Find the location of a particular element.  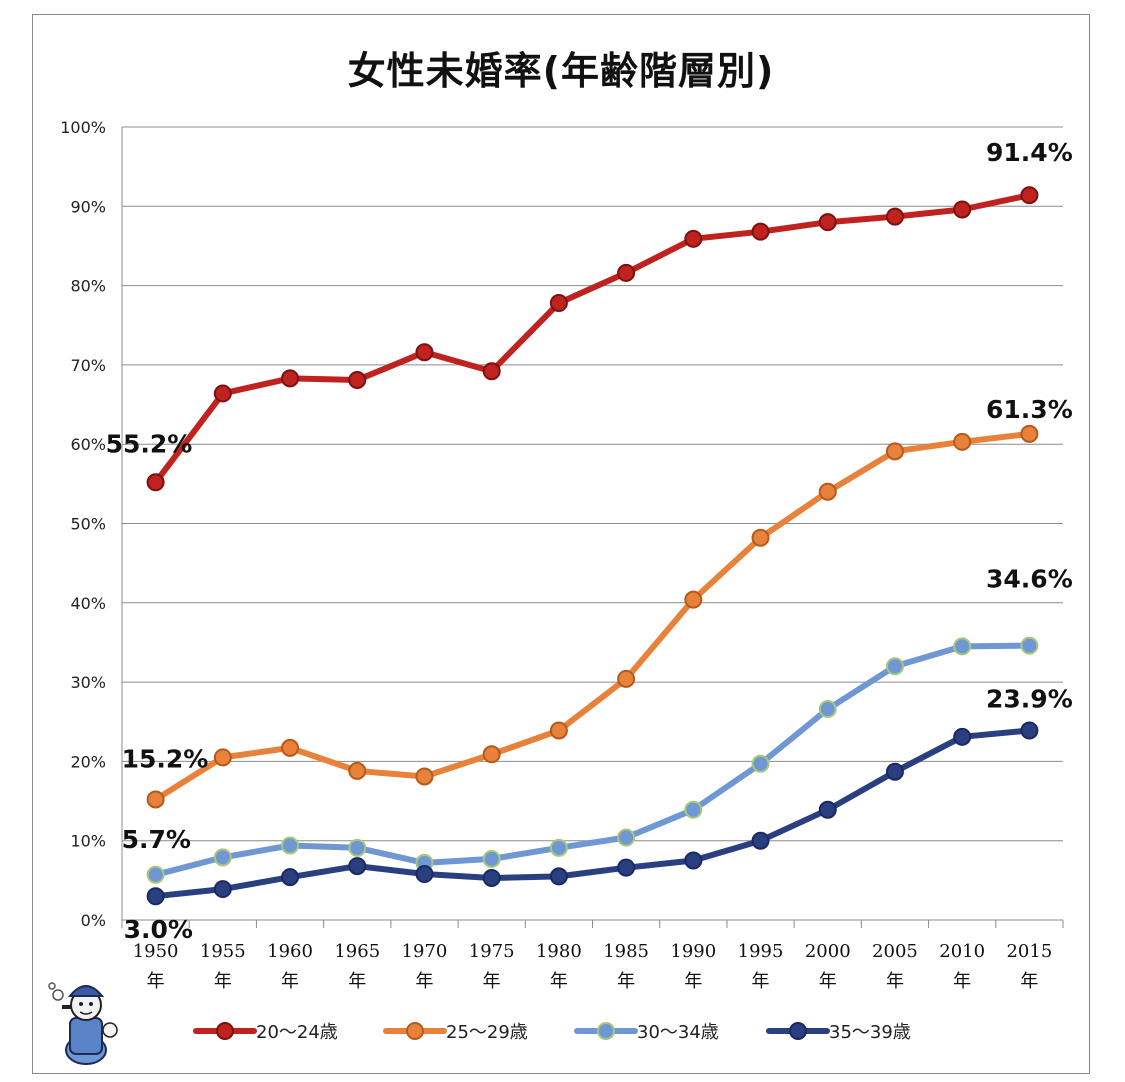

x-tick-label: 1995 is located at coordinates (761, 951).